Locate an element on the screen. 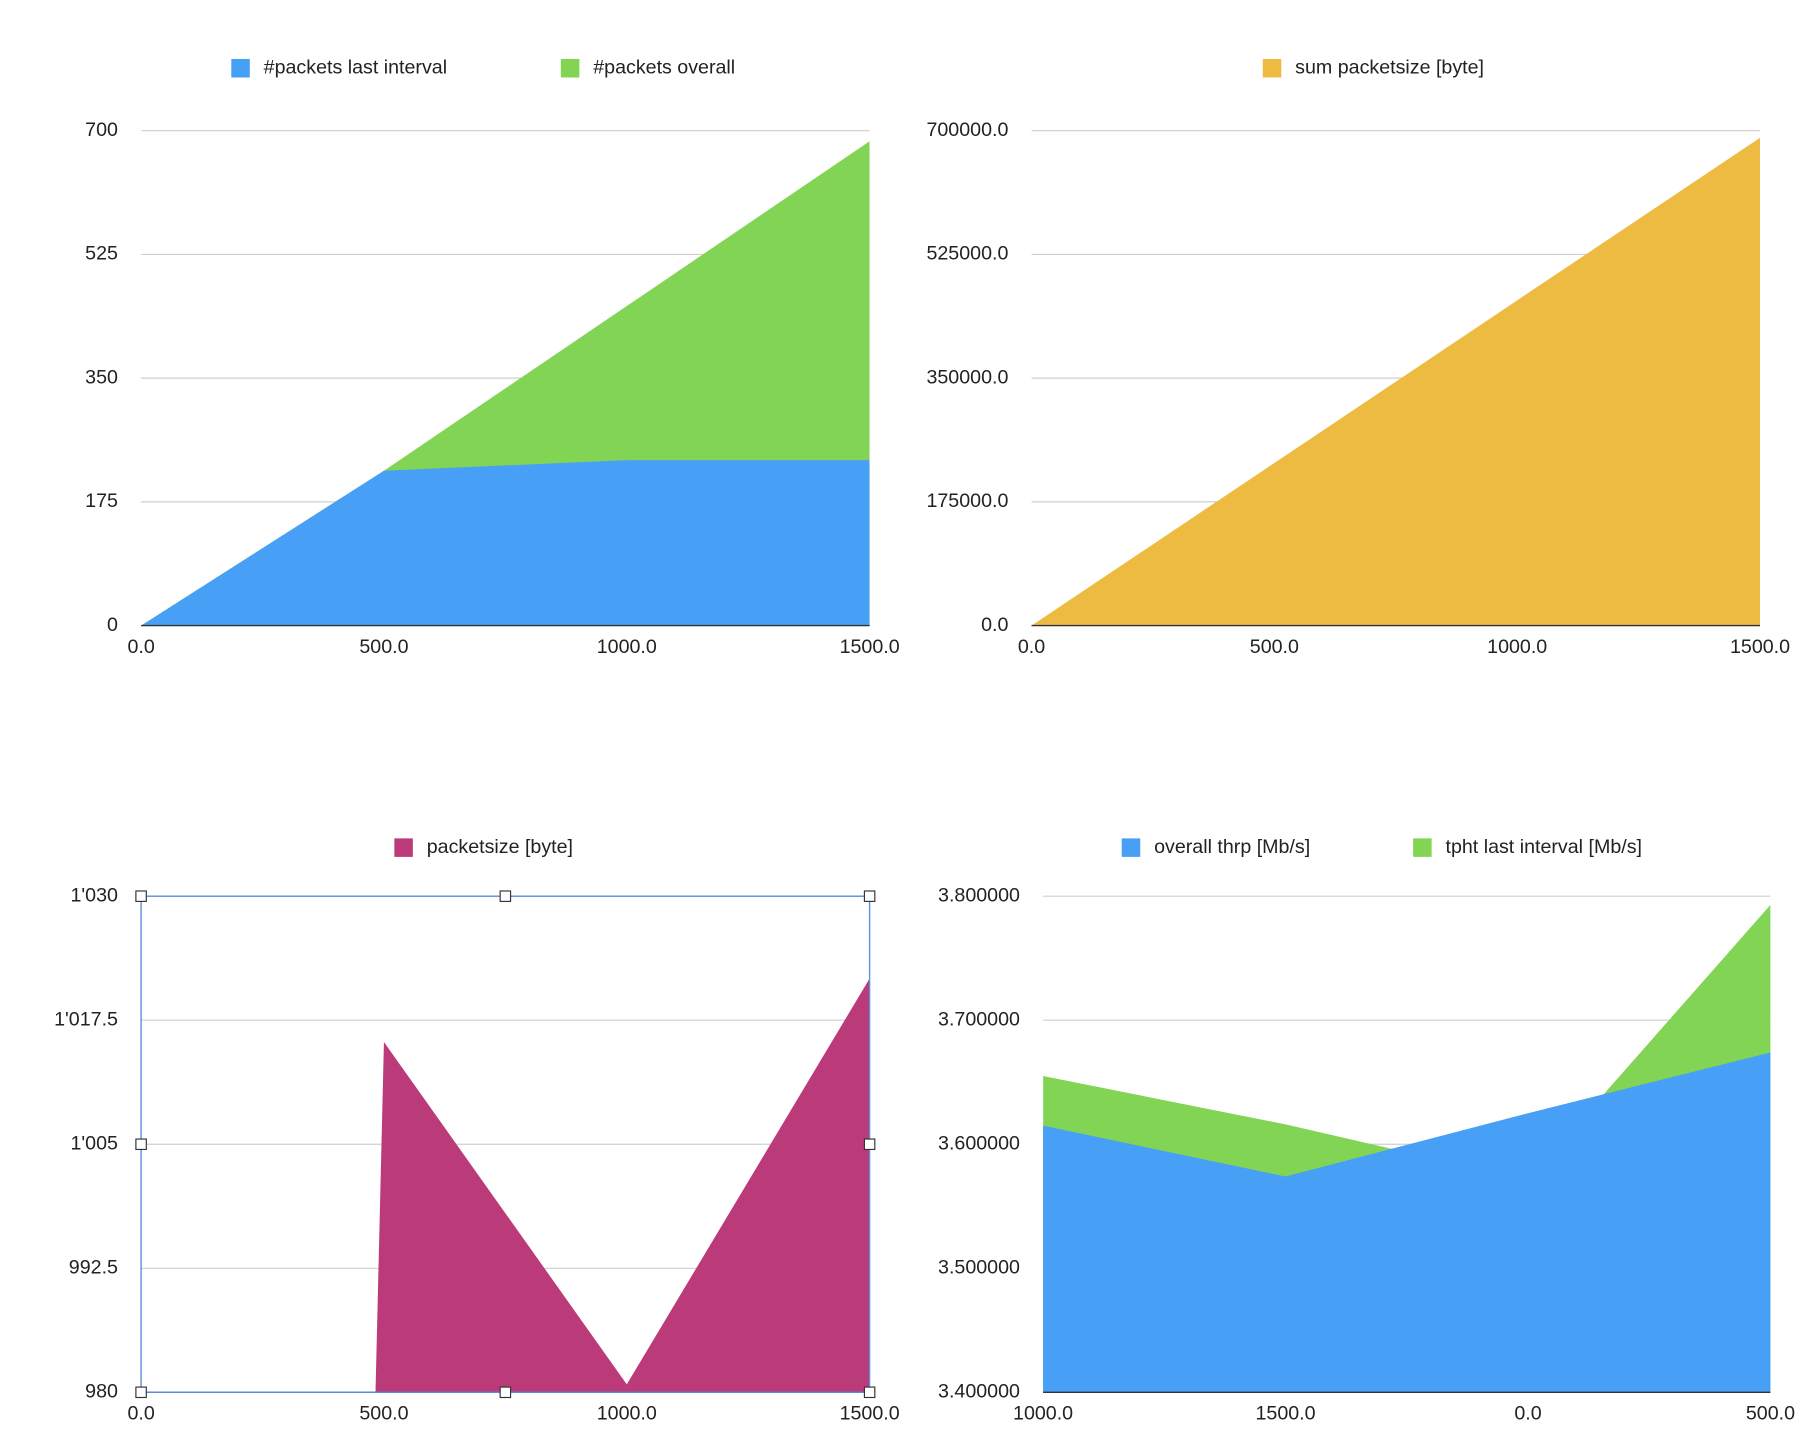 The image size is (1804, 1436). y-tick-label: 980 is located at coordinates (101, 1391).